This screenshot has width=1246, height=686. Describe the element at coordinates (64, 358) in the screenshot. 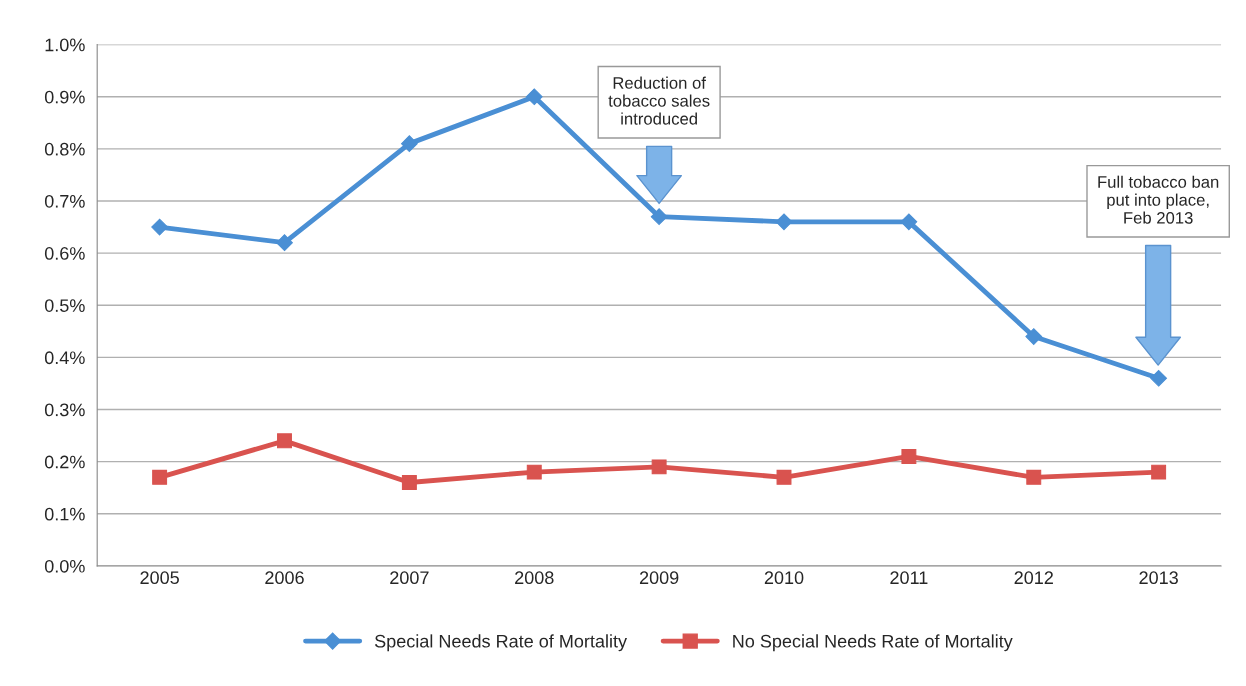

I see `y-tick-label: 0.4%` at that location.